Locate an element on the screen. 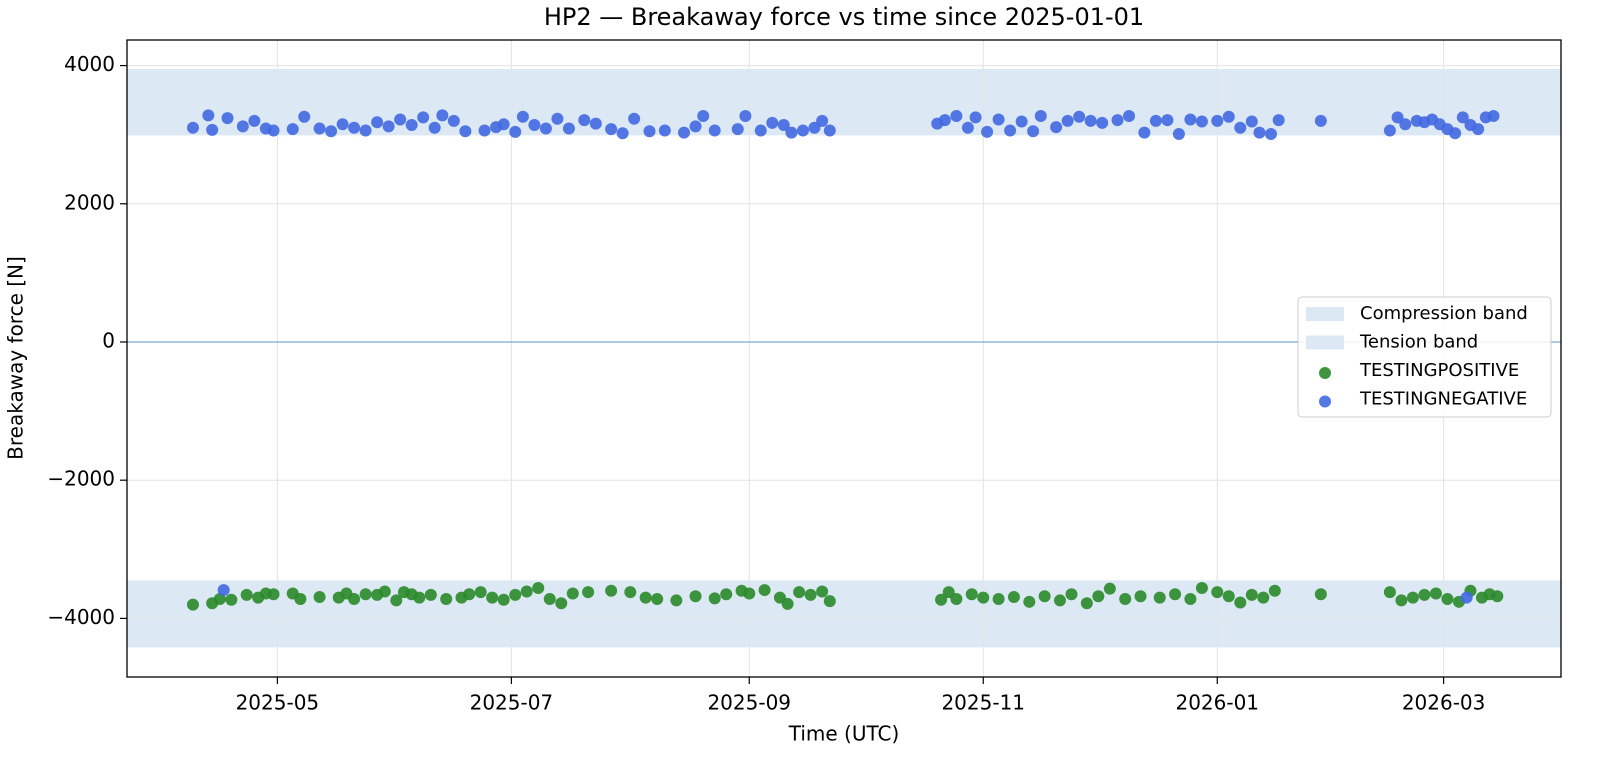 The height and width of the screenshot is (768, 1600). x-tick-label: 2026-01 is located at coordinates (1217, 703).